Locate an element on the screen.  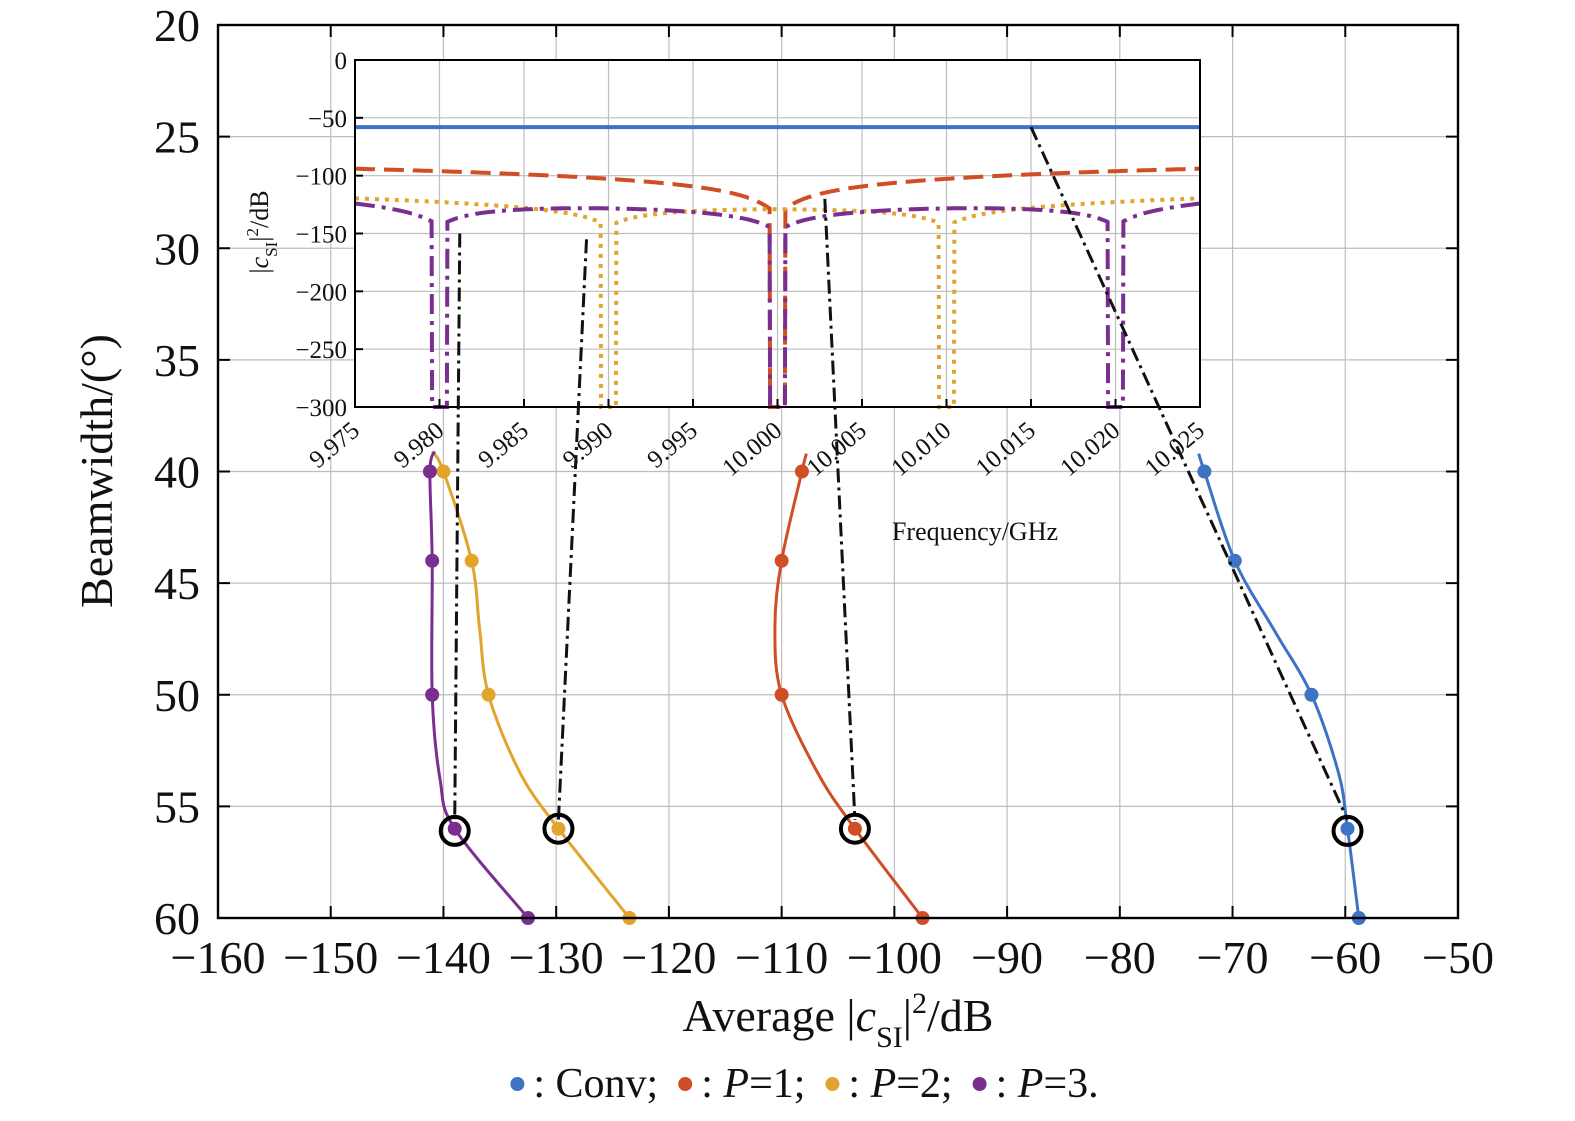
legend-value-p3: =3. is located at coordinates (1070, 1084).